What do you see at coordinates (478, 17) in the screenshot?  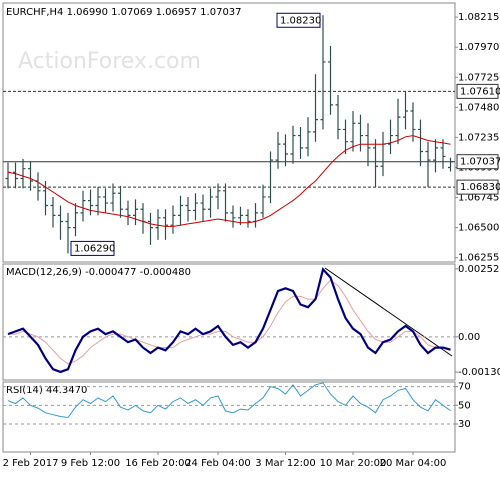 I see `y-tick-label: 1.08215` at bounding box center [478, 17].